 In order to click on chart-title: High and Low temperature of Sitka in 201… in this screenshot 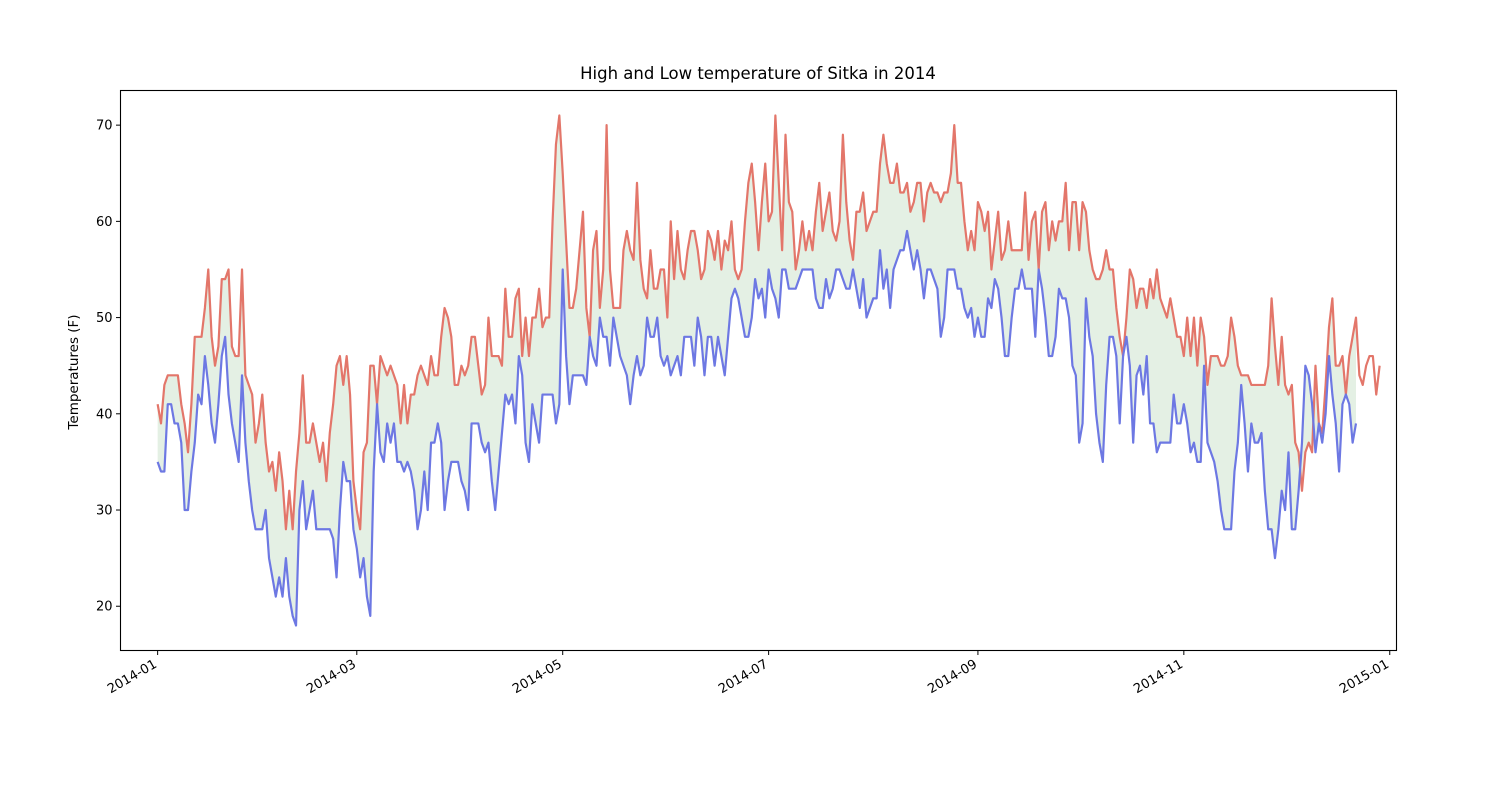, I will do `click(758, 73)`.